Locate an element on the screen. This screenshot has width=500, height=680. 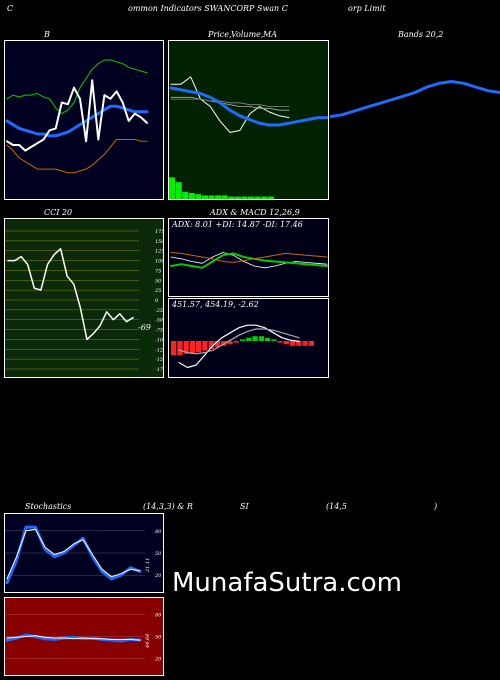
adx-panel: ADX: 8.01 +DI: 14.87 -DI: 17.46 is located at coordinates (248, 257).